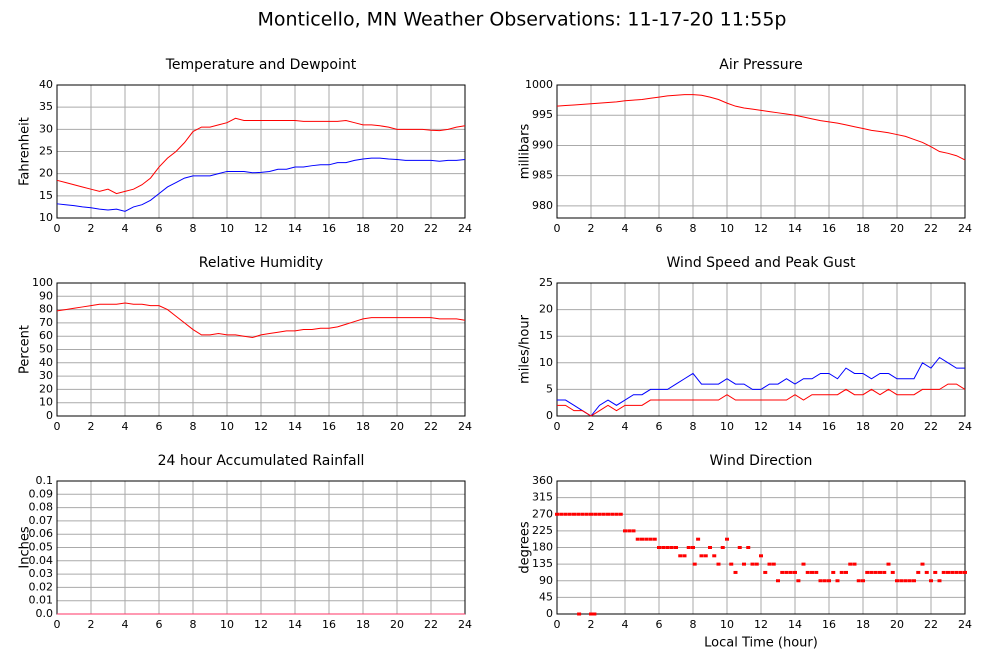  Describe the element at coordinates (546, 596) in the screenshot. I see `y-tick-label: 45` at that location.